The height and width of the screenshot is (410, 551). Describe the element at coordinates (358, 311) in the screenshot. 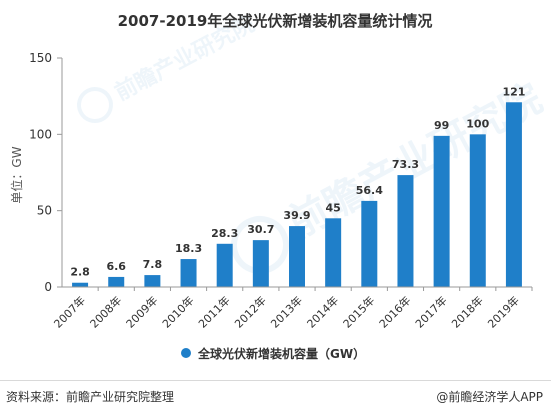

I see `x-tick-label: 2015年` at that location.